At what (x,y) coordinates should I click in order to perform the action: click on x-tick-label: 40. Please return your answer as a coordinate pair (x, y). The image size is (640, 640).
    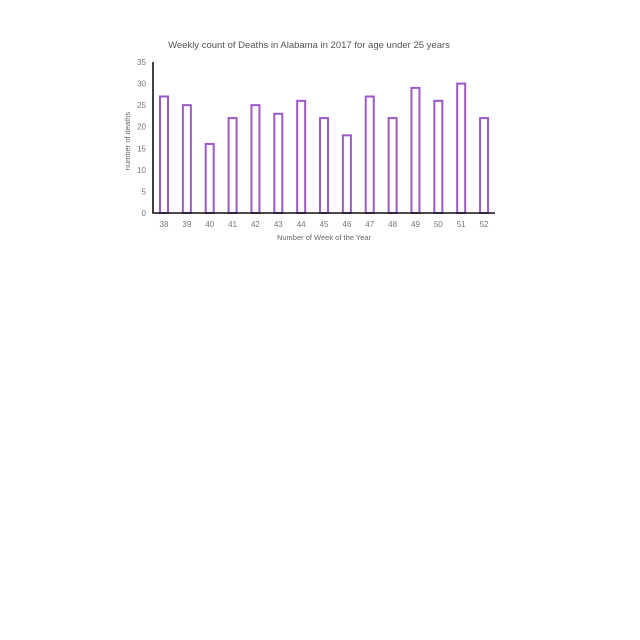
    Looking at the image, I should click on (209, 224).